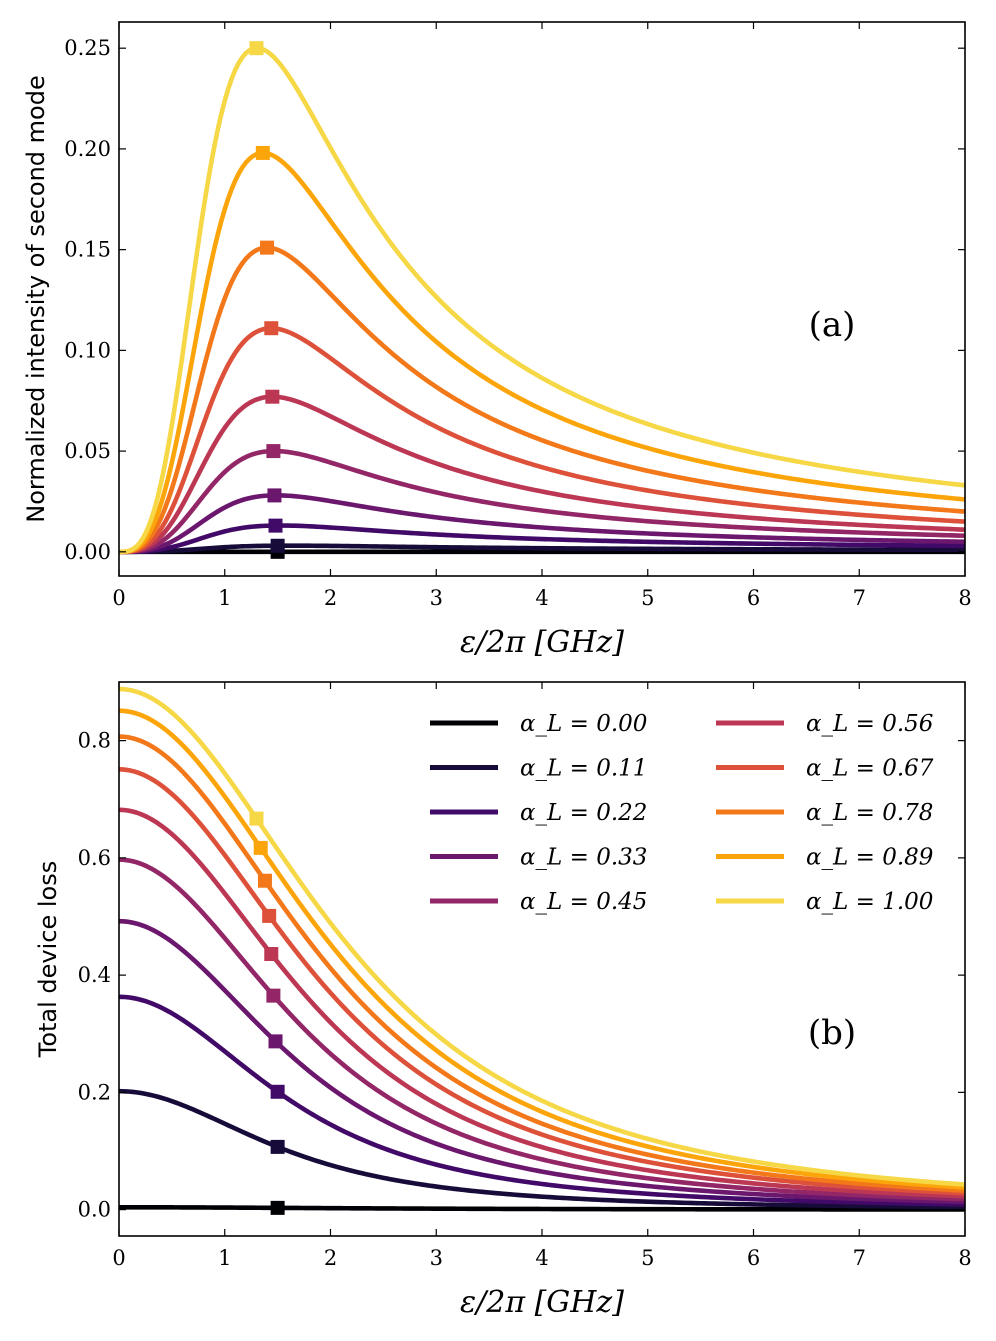  I want to click on panel-b-ytick-label: 0.2, so click(94, 1092).